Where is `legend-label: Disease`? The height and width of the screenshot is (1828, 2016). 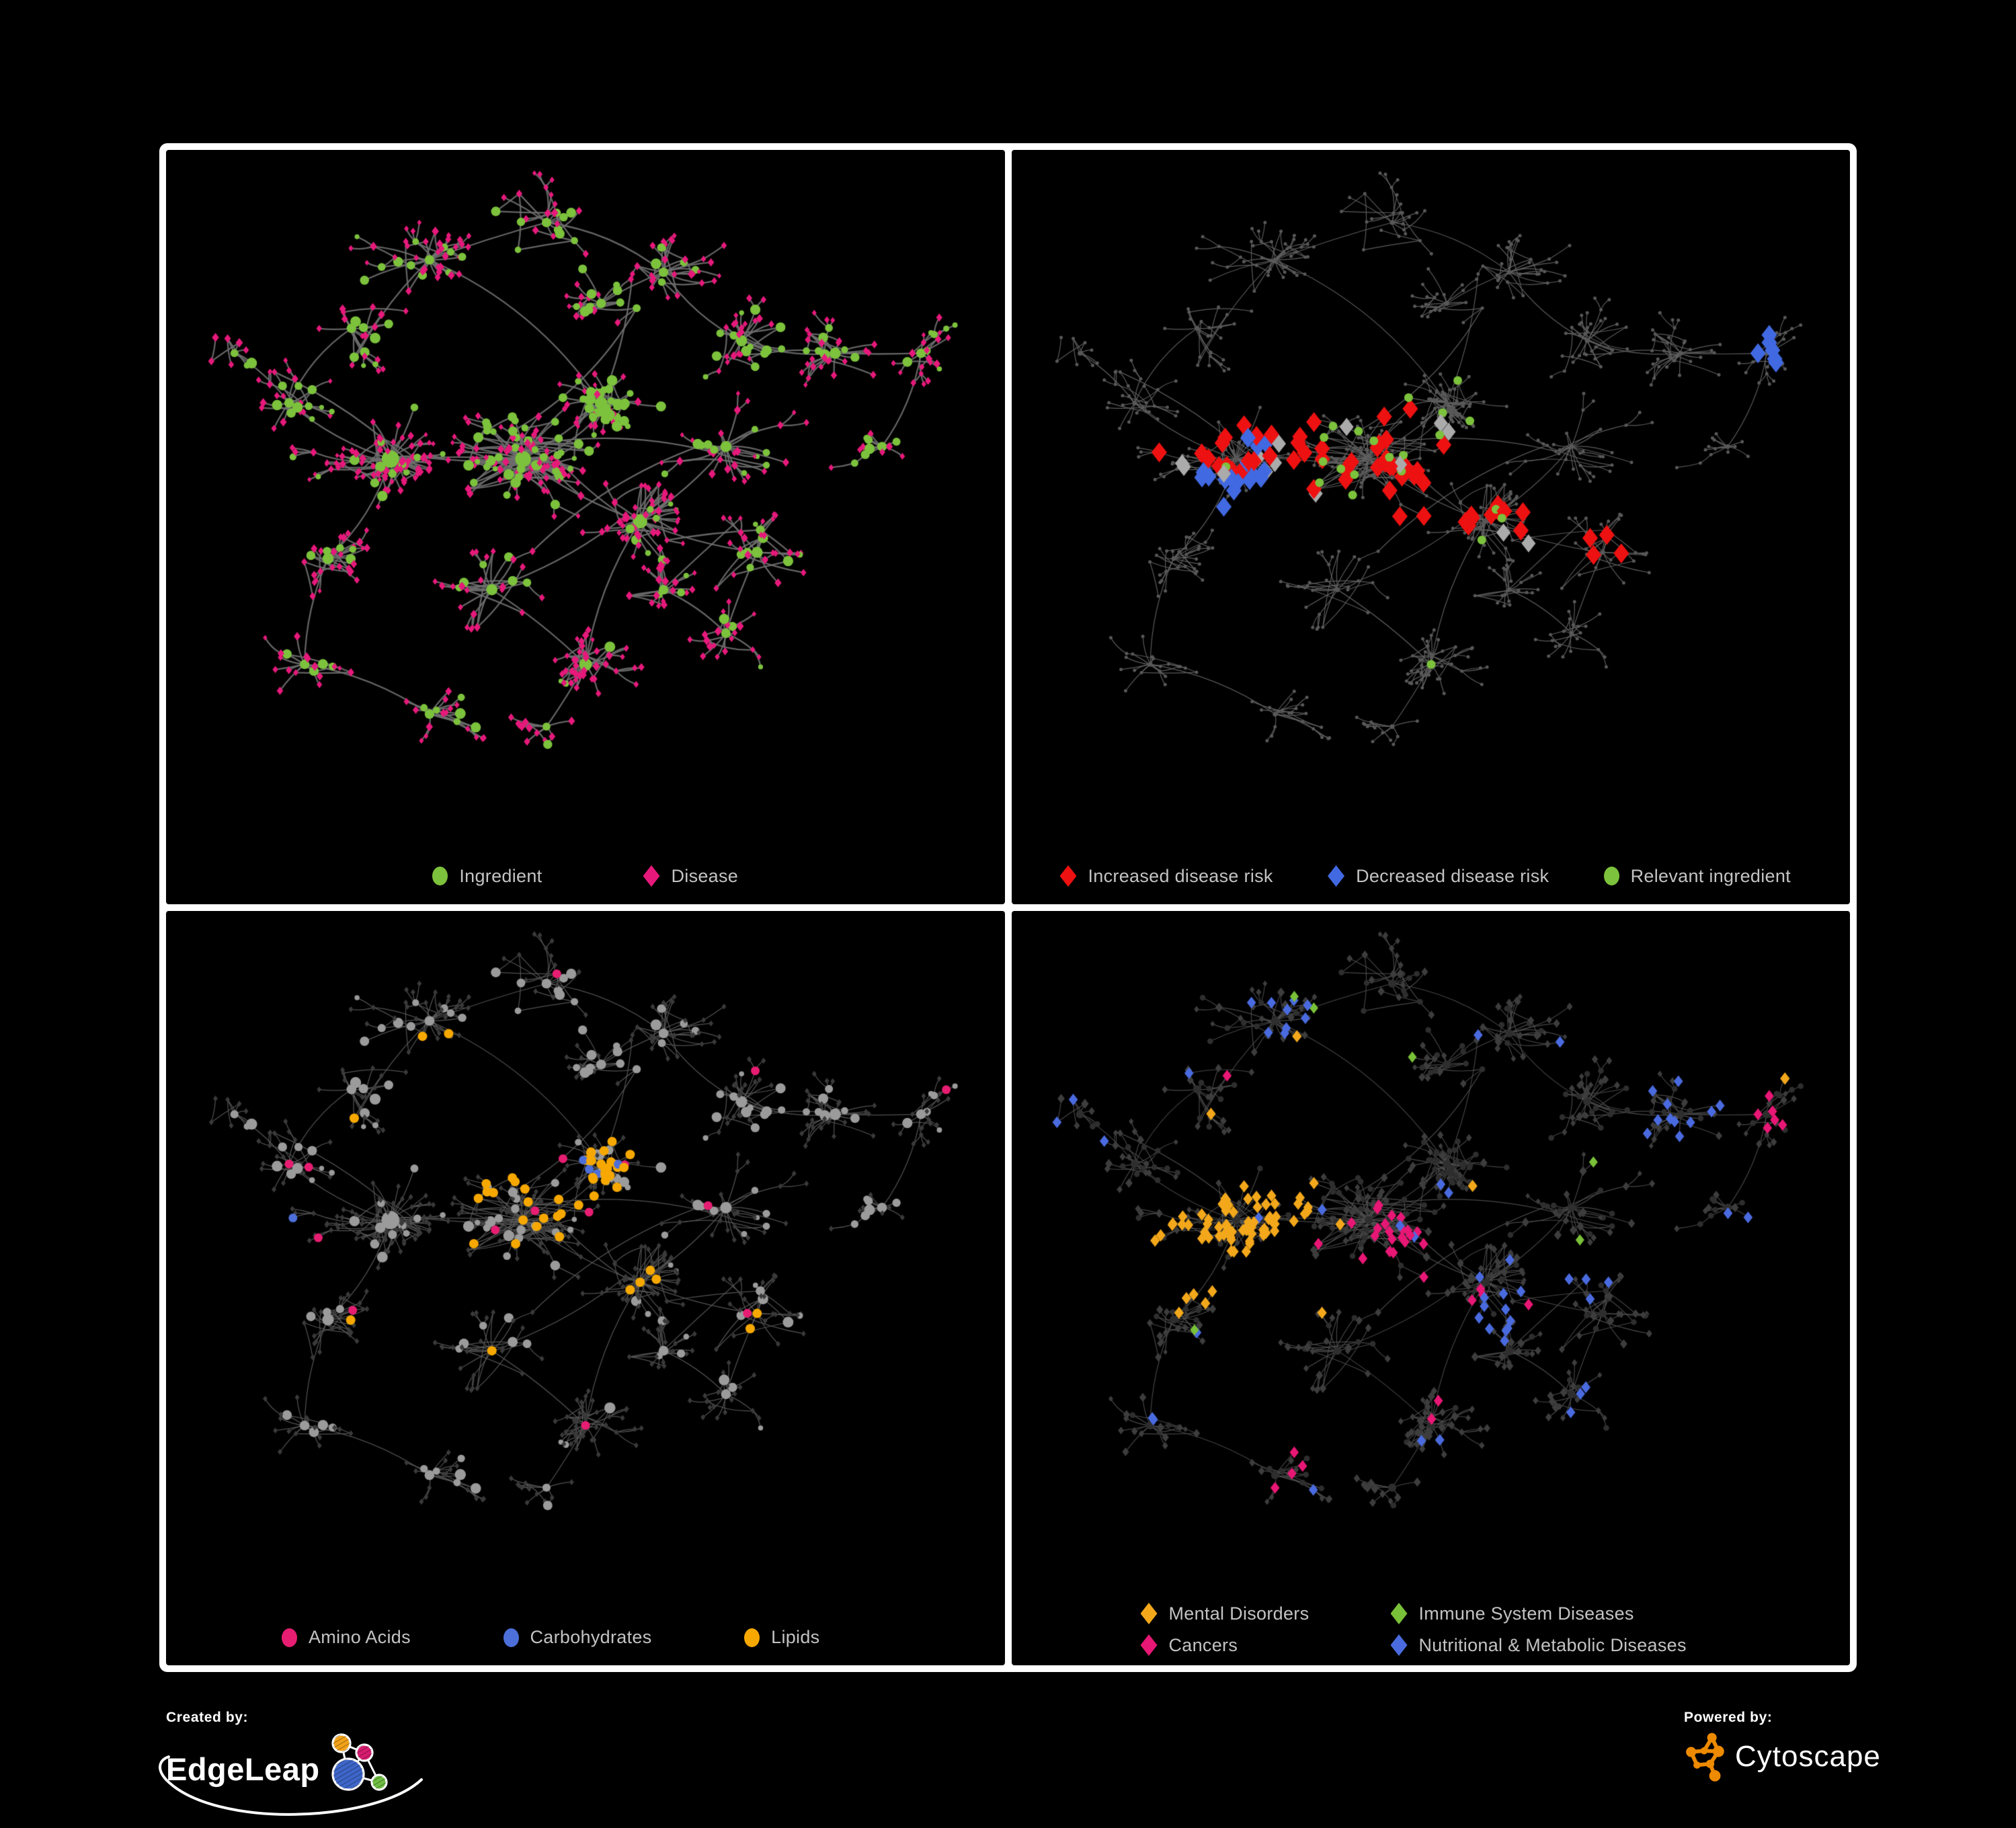
legend-label: Disease is located at coordinates (705, 875).